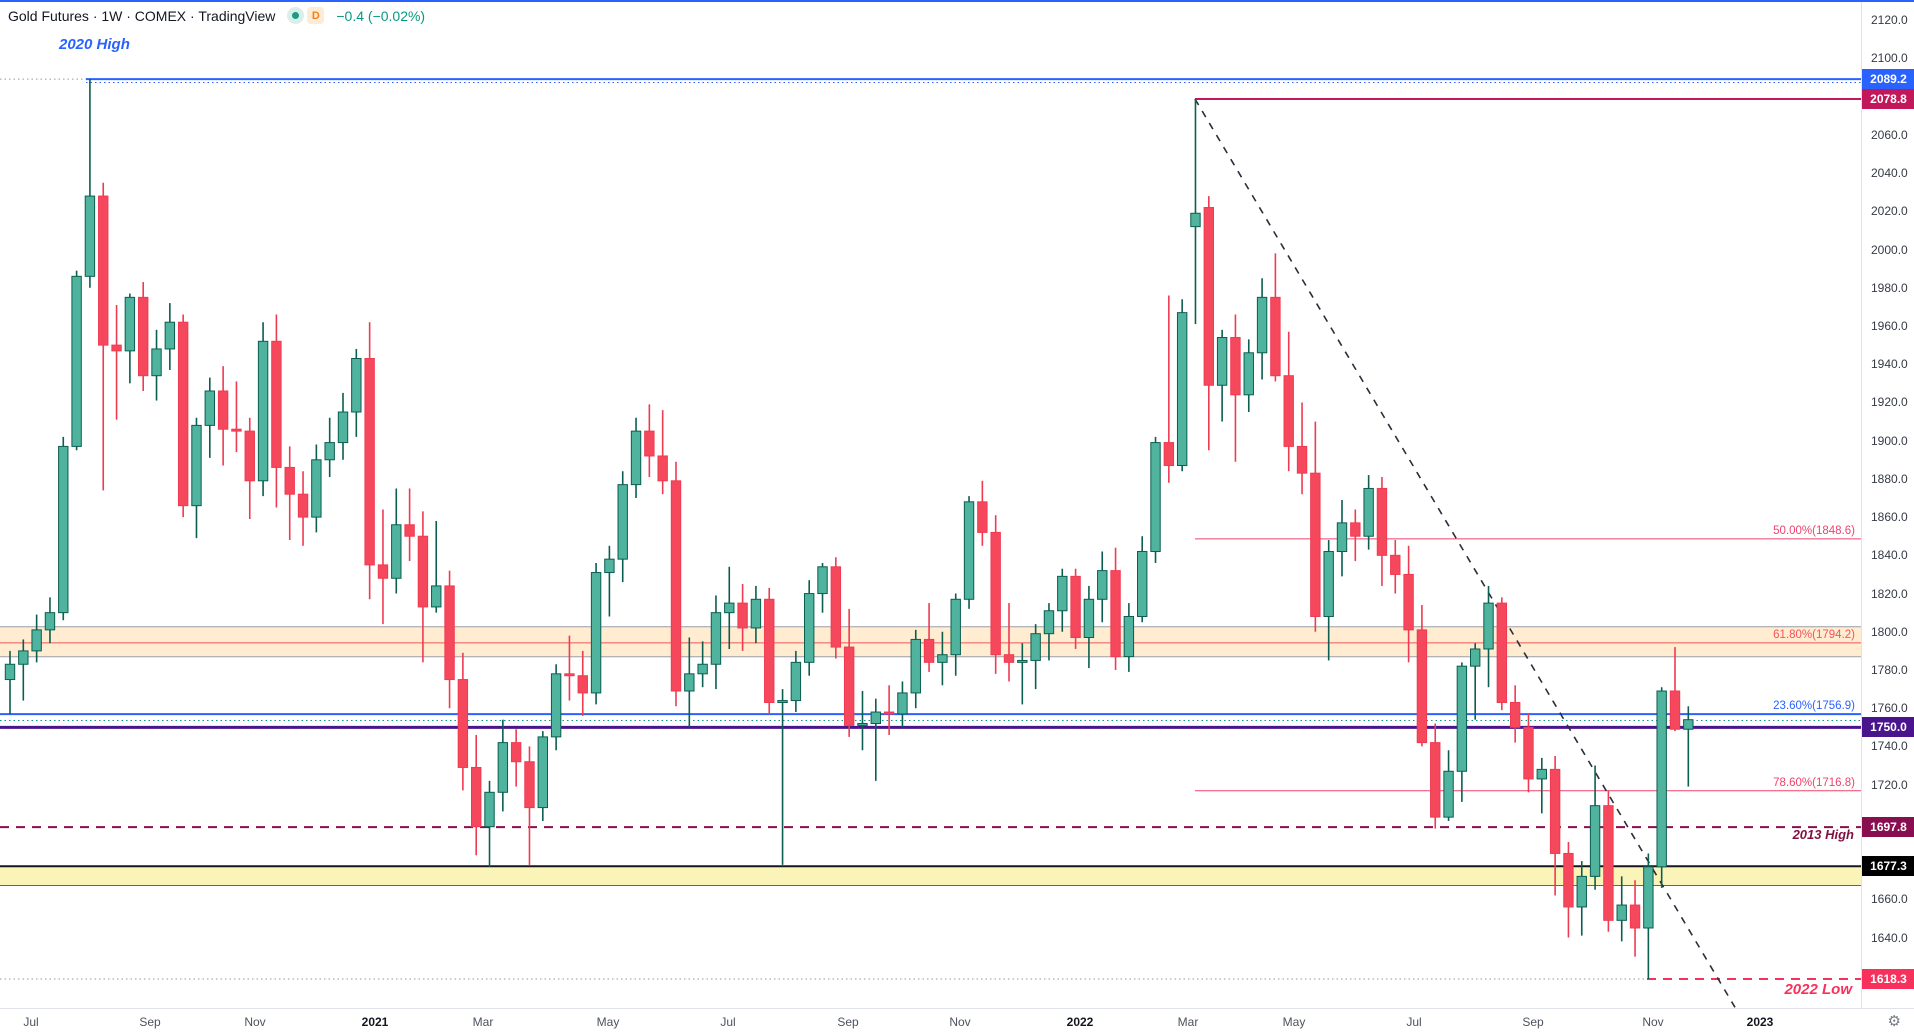 The image size is (1914, 1034). Describe the element at coordinates (31, 1022) in the screenshot. I see `time-axis-month-tick: Jul` at that location.